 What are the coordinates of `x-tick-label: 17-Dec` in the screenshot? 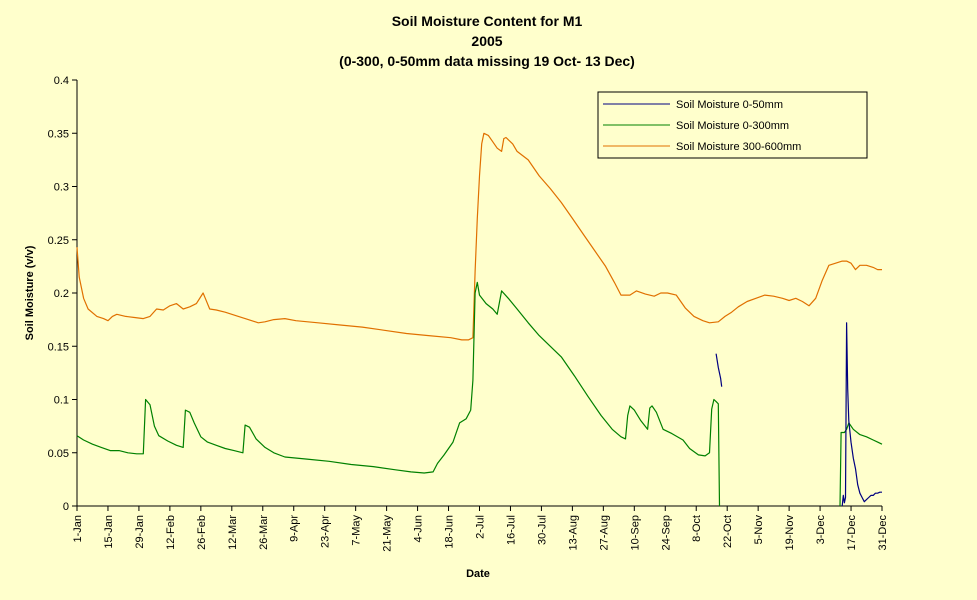 It's located at (852, 533).